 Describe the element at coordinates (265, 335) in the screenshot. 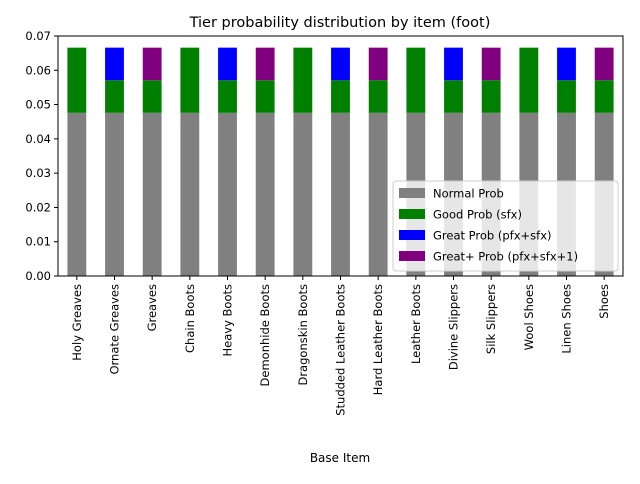

I see `x-tick-label: Demonhide Boots` at that location.